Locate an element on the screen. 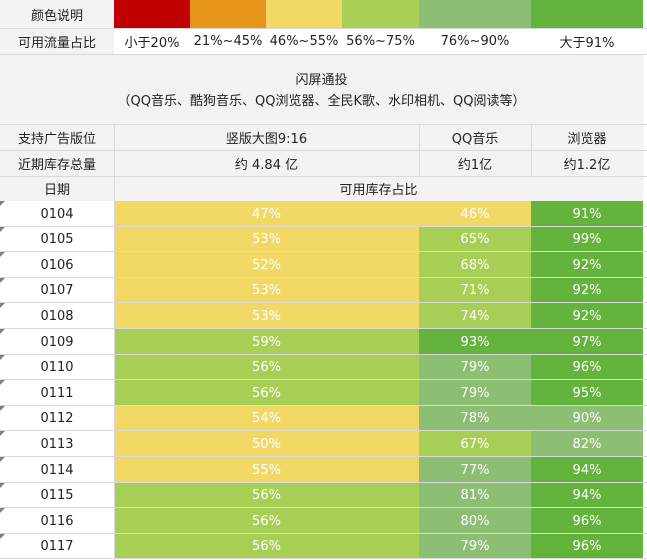  legend-swatch-green is located at coordinates (587, 14).